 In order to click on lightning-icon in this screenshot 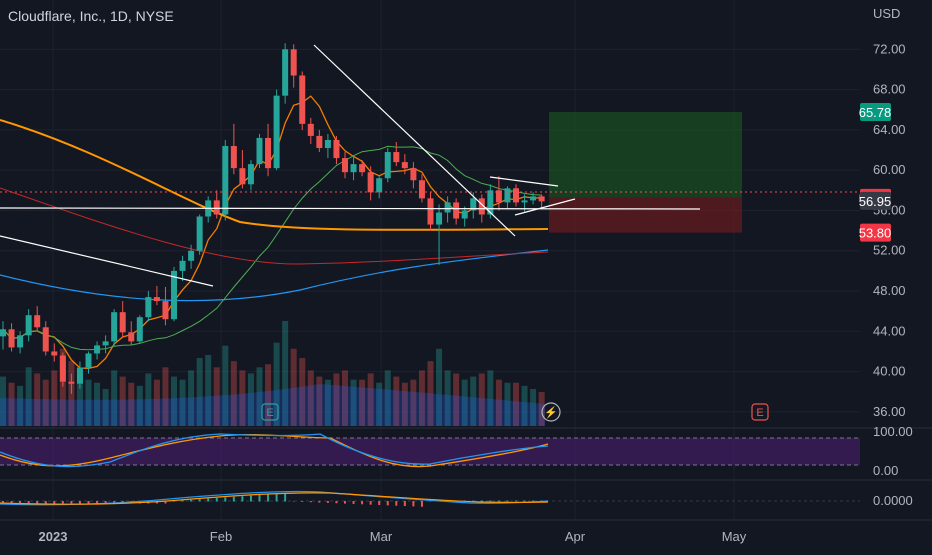, I will do `click(551, 412)`.